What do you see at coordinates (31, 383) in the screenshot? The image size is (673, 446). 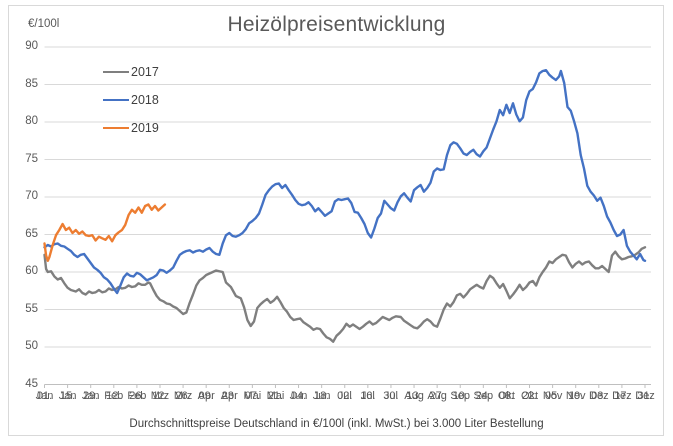 I see `y-axis-label: 45` at bounding box center [31, 383].